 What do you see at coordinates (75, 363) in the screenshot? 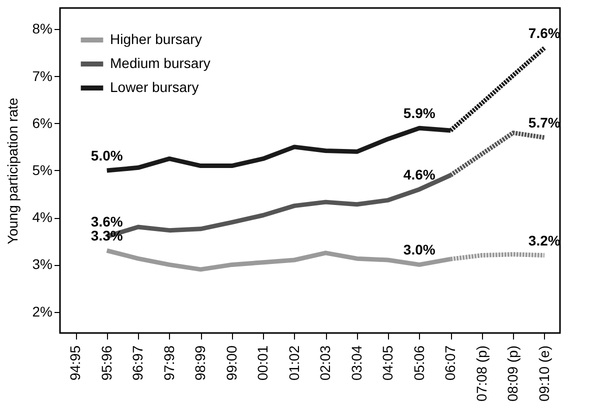
I see `x-tick-label: 94:95` at bounding box center [75, 363].